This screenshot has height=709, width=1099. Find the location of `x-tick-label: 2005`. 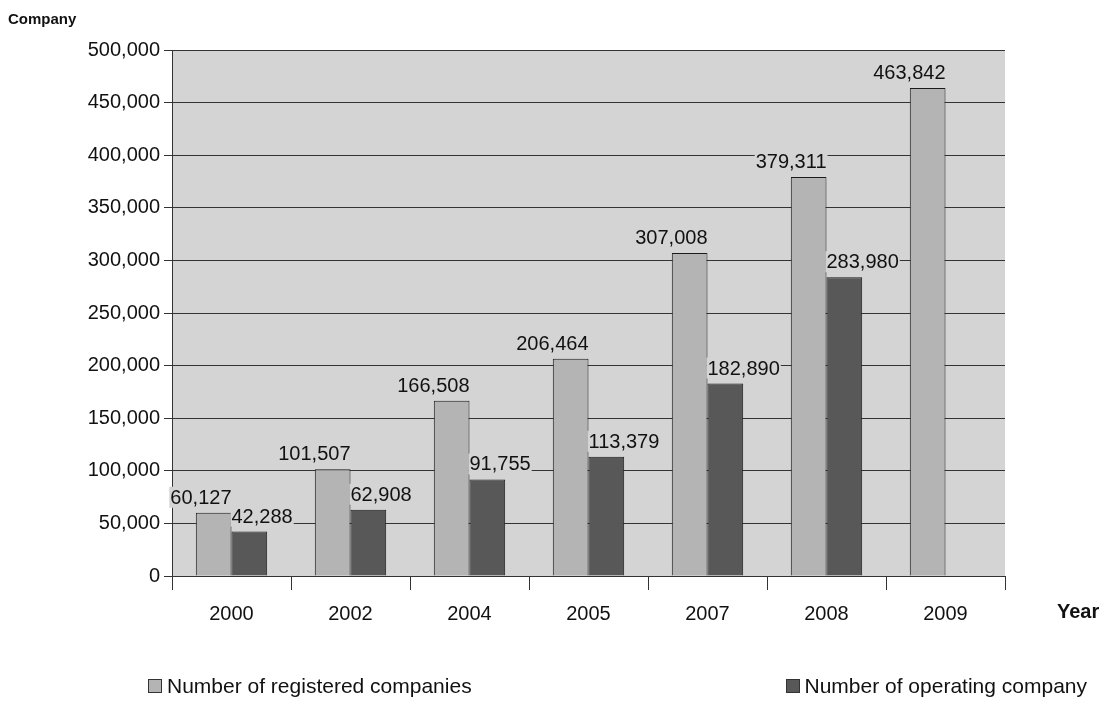

x-tick-label: 2005 is located at coordinates (588, 612).